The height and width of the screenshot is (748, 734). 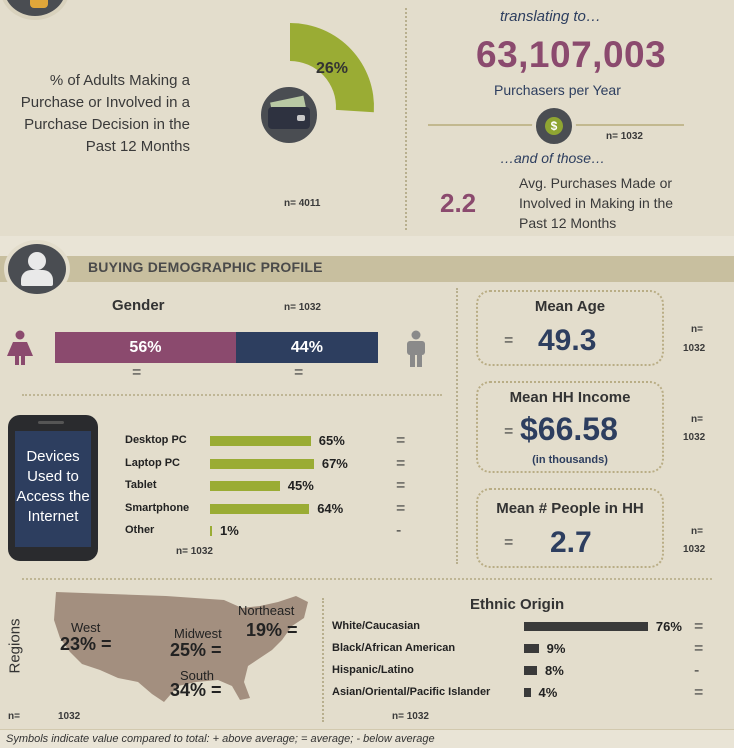 I want to click on dollar-coin-icon: $, so click(x=554, y=126).